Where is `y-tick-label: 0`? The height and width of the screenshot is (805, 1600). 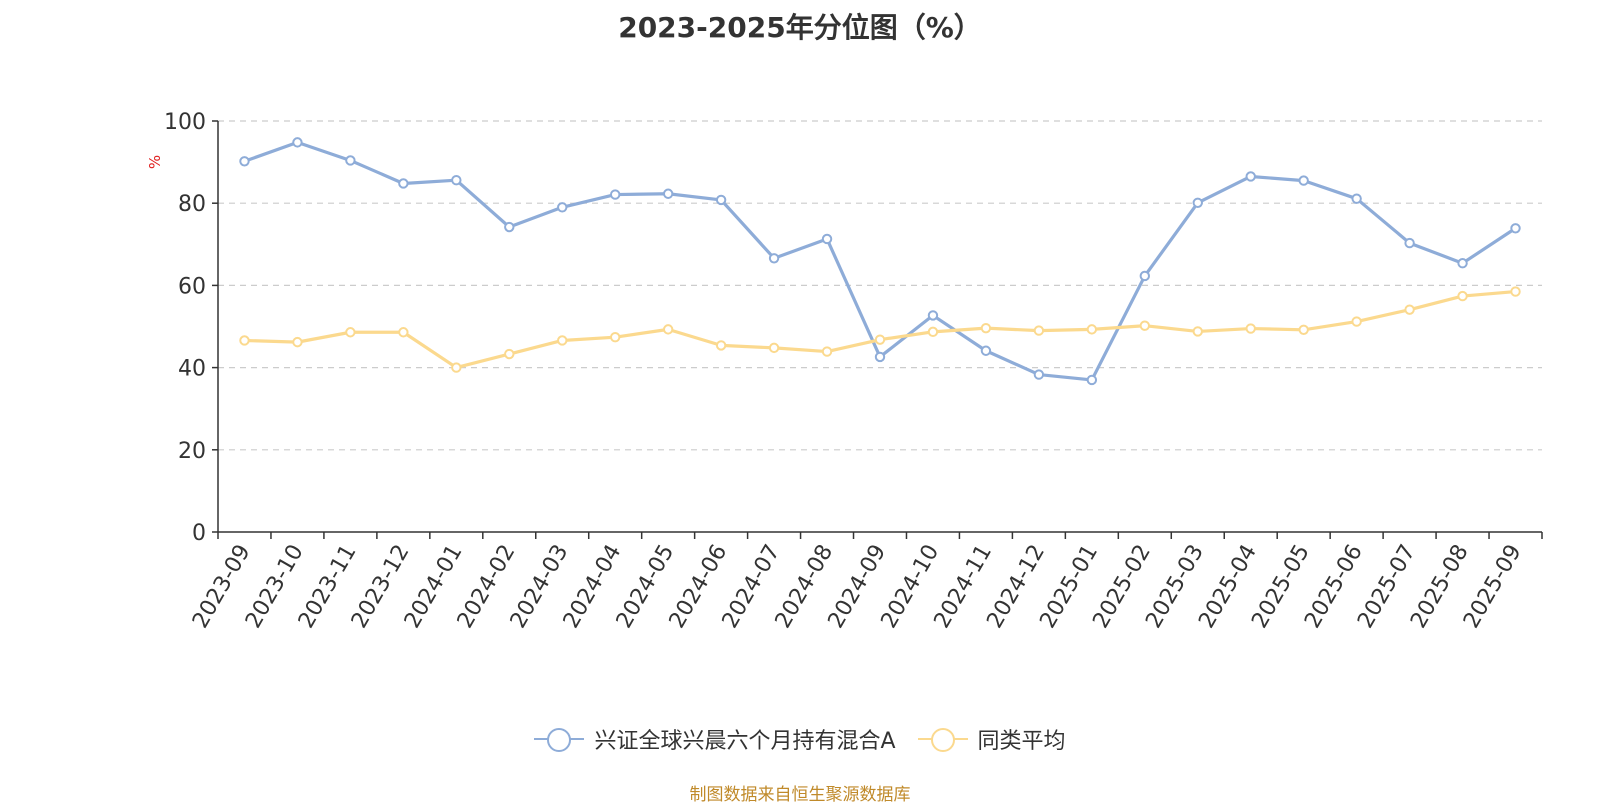 y-tick-label: 0 is located at coordinates (199, 533).